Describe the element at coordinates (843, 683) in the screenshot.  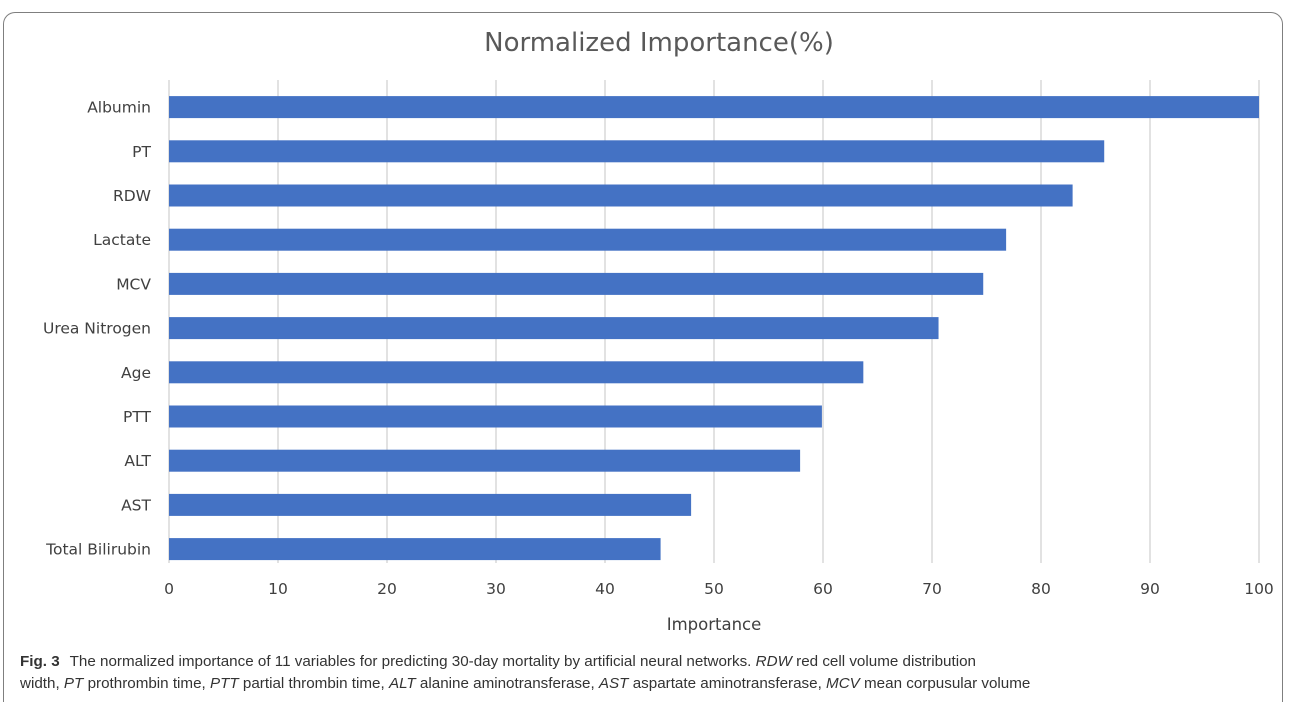
I see `abbr-mcv: MCV` at that location.